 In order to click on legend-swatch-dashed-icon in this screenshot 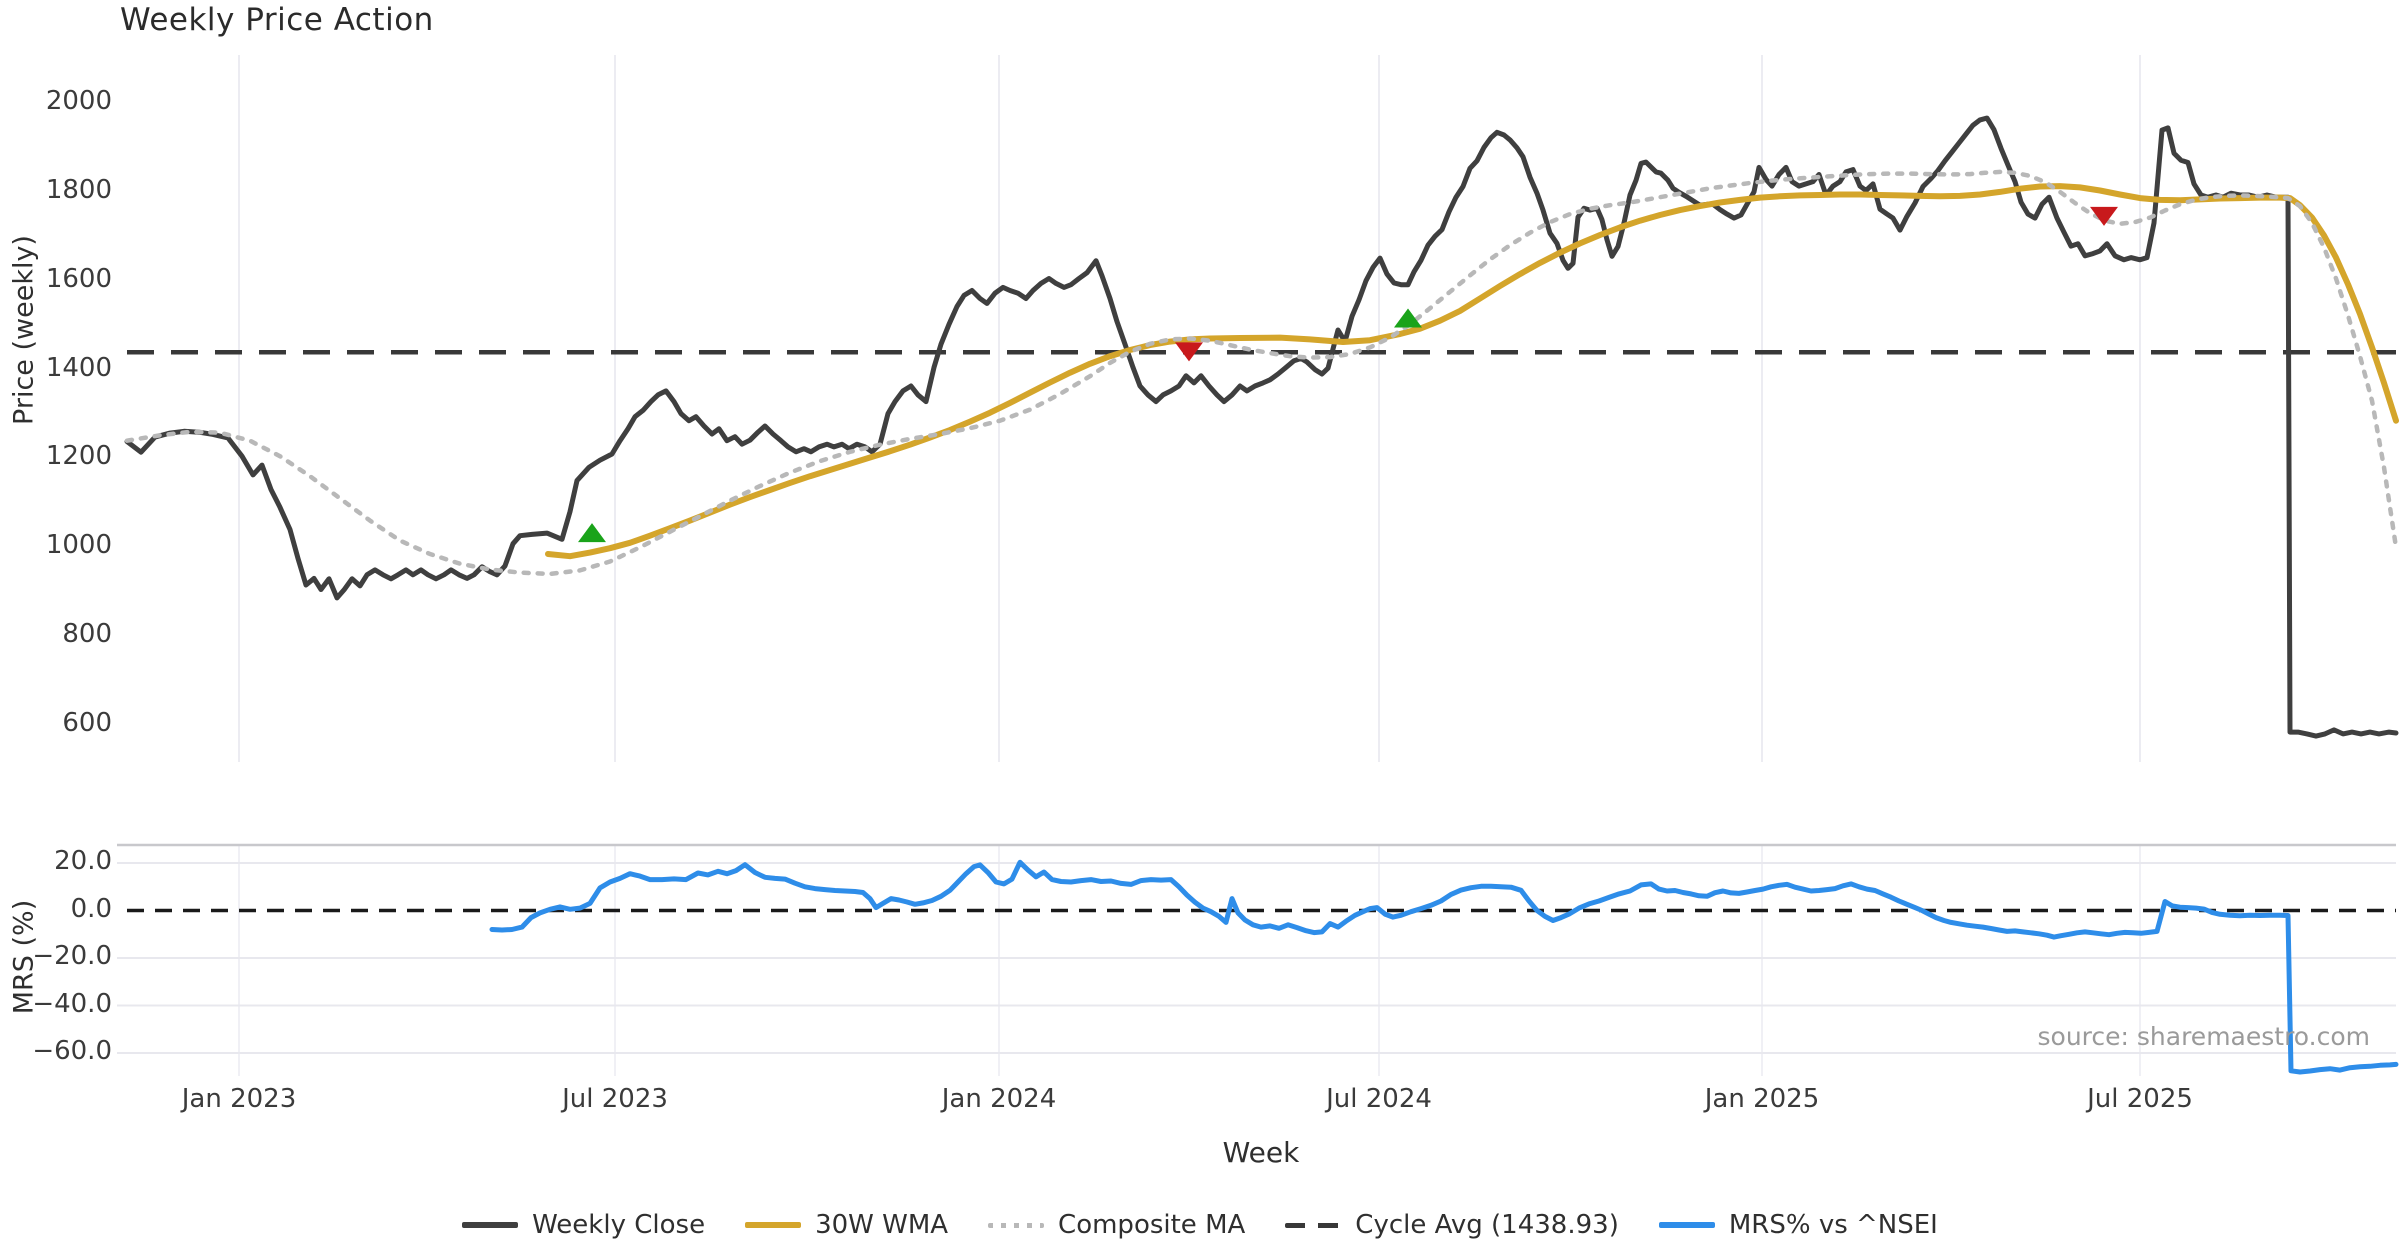, I will do `click(1313, 1225)`.